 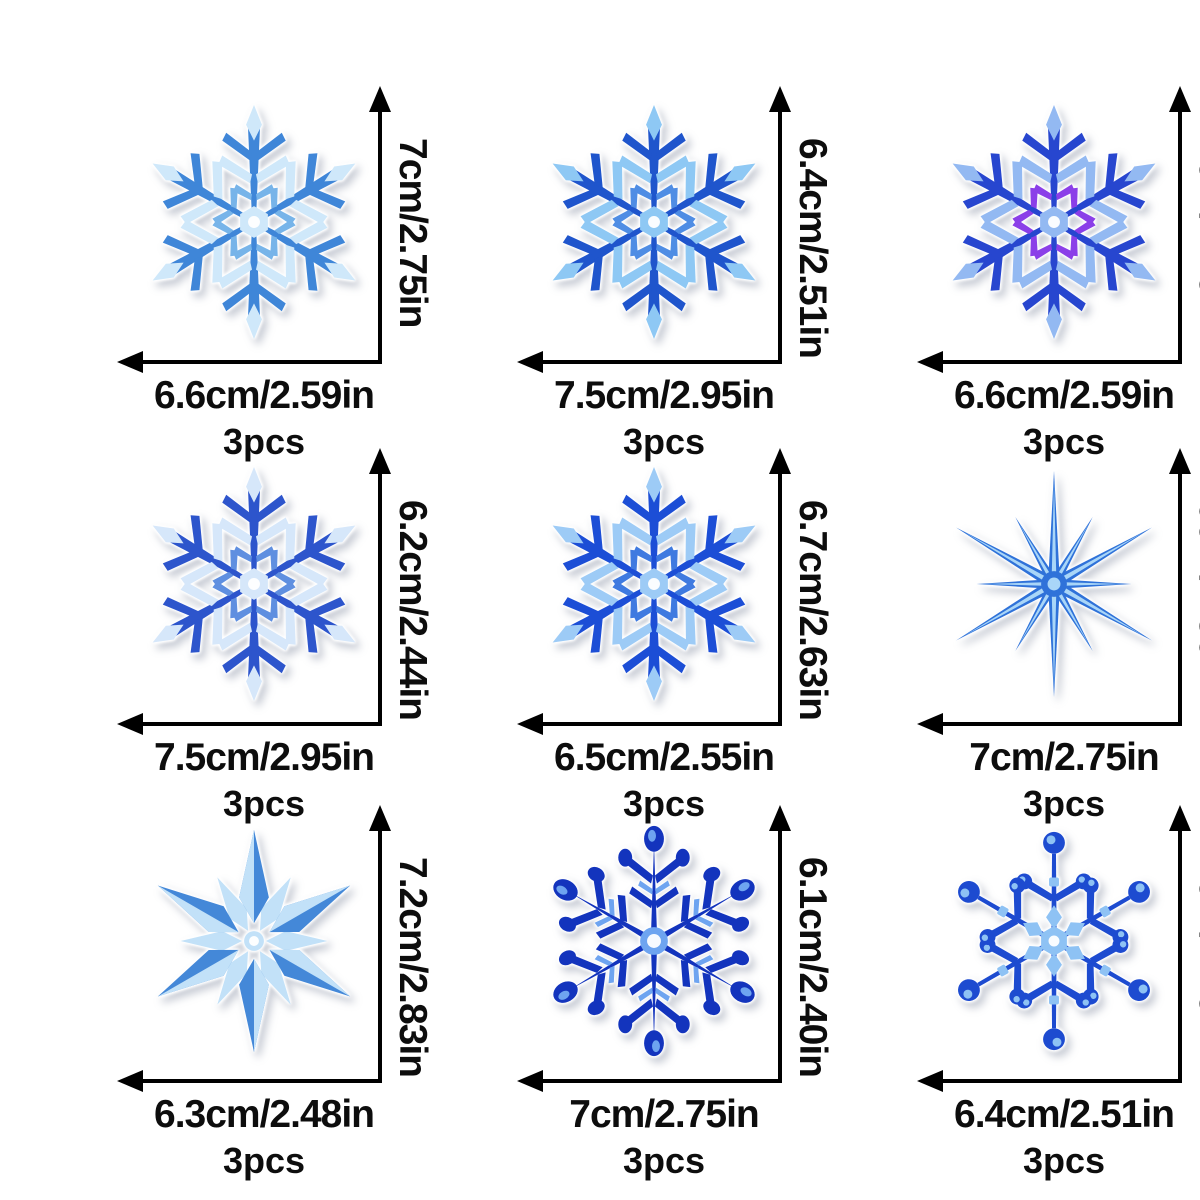 I want to click on height-label: 6.4cm/2.51in, so click(x=812, y=248).